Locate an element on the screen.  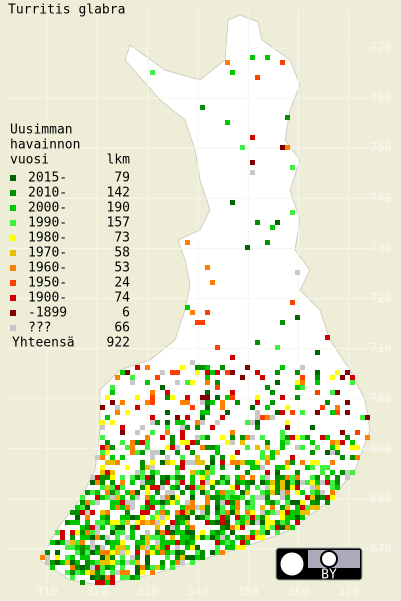
title: Turritis glabra is located at coordinates (66, 10).